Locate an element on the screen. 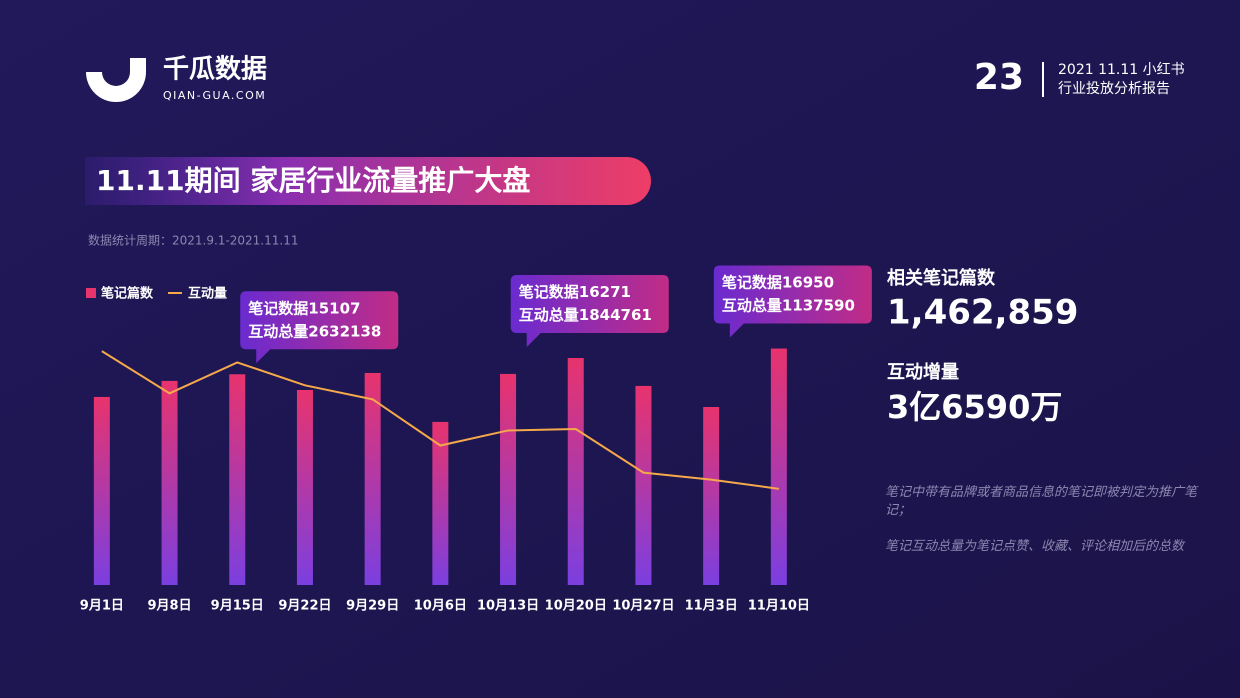 This screenshot has width=1240, height=698. title: 11.11期间 家居行业流量推广大盘 is located at coordinates (313, 180).